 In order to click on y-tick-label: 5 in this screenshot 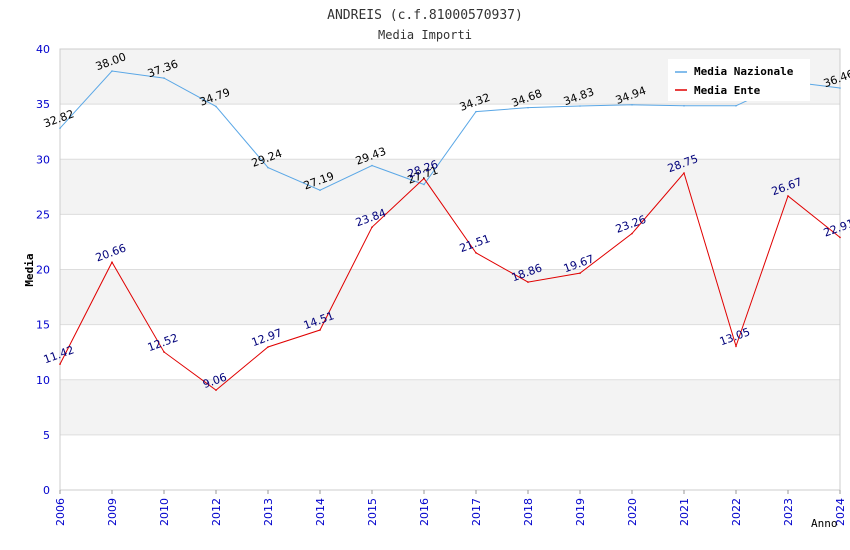, I will do `click(46, 435)`.